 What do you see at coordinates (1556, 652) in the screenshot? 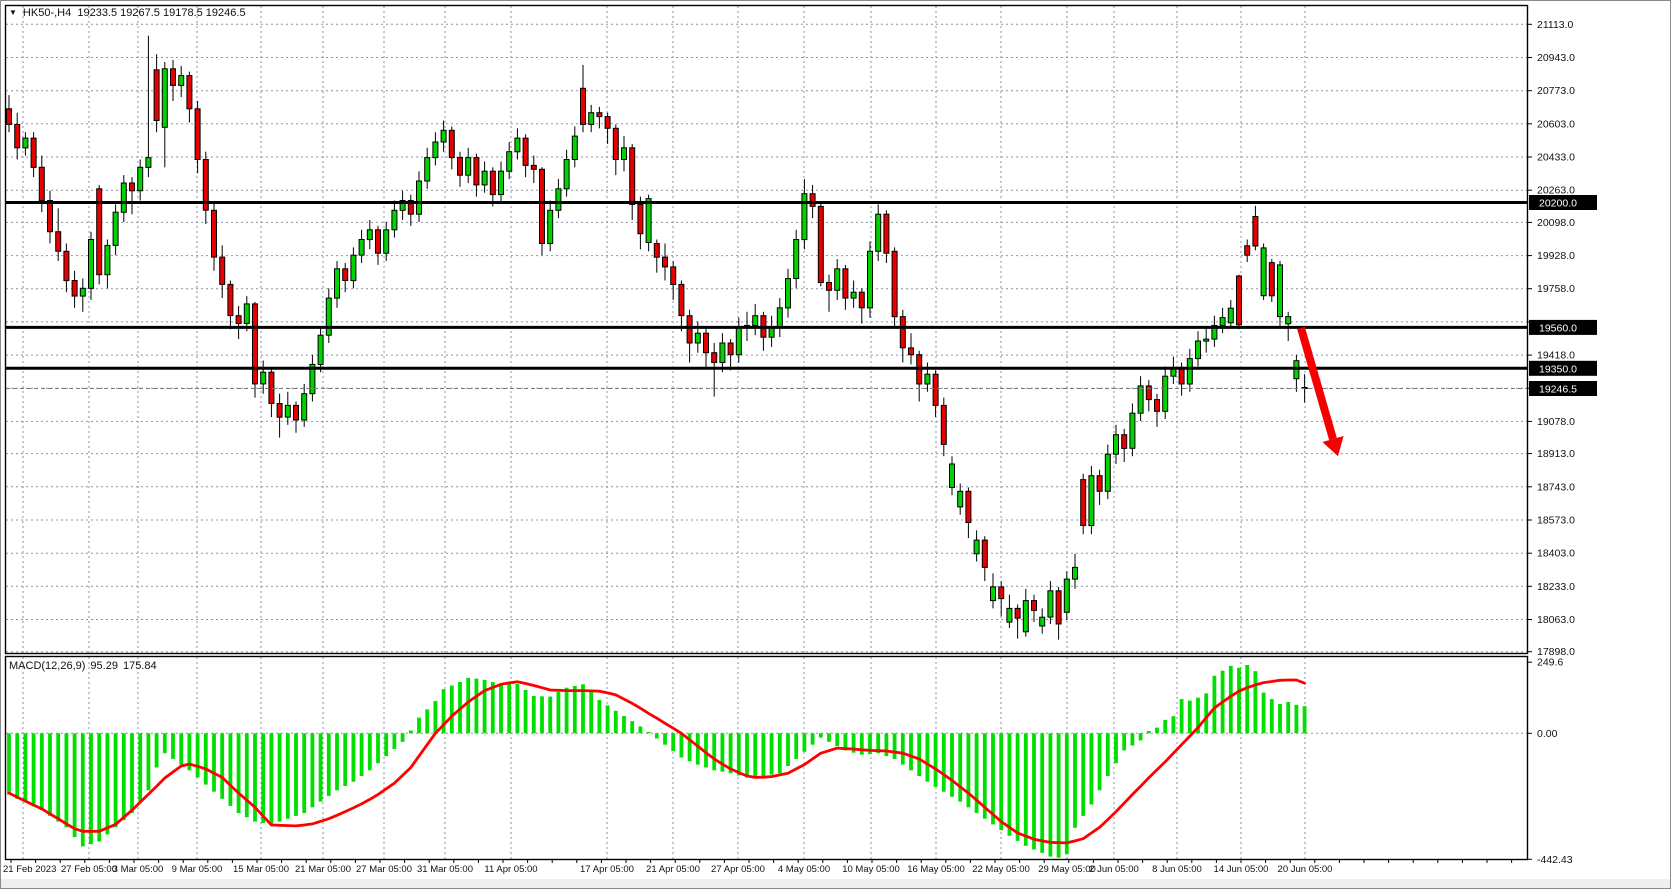
I see `price-axis-label: 17898.0` at bounding box center [1556, 652].